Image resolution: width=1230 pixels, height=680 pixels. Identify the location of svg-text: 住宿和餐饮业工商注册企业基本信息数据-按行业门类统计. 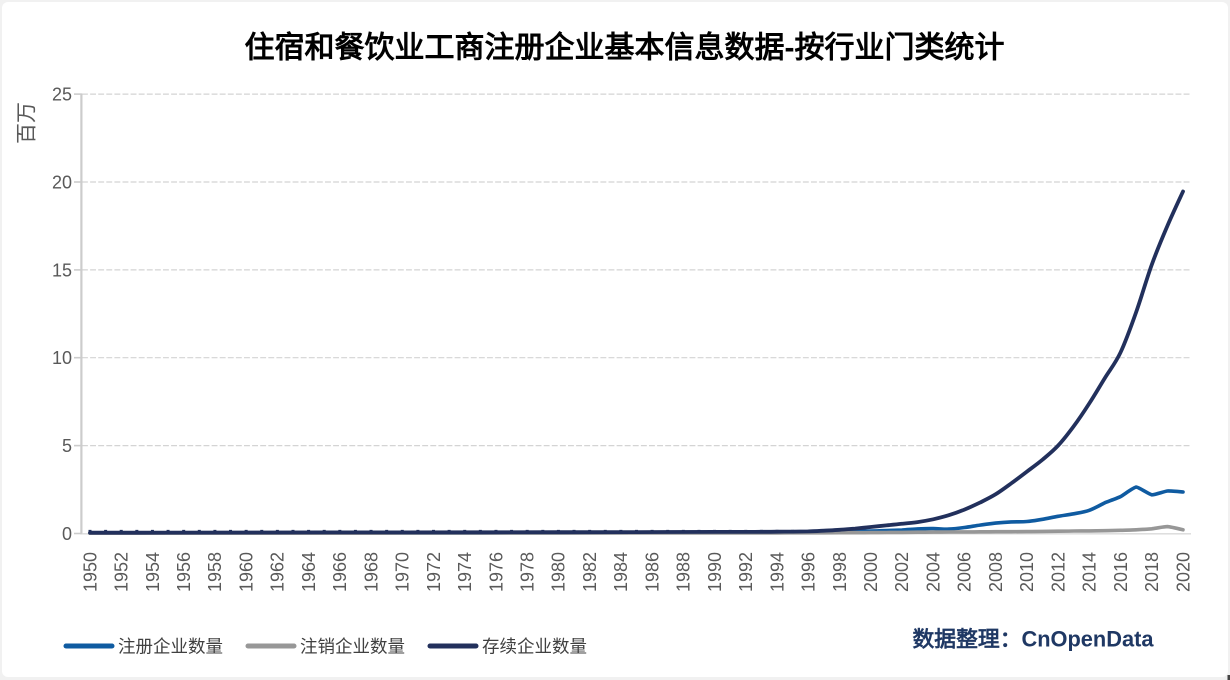
(625, 48).